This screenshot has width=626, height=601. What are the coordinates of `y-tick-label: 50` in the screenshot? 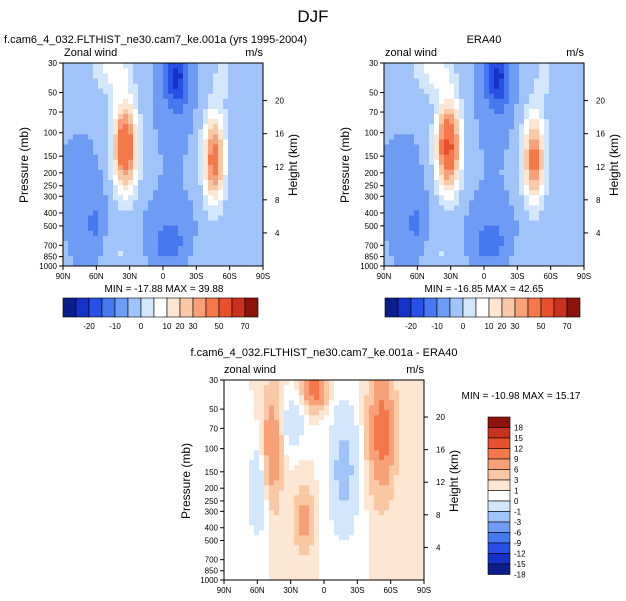 It's located at (373, 93).